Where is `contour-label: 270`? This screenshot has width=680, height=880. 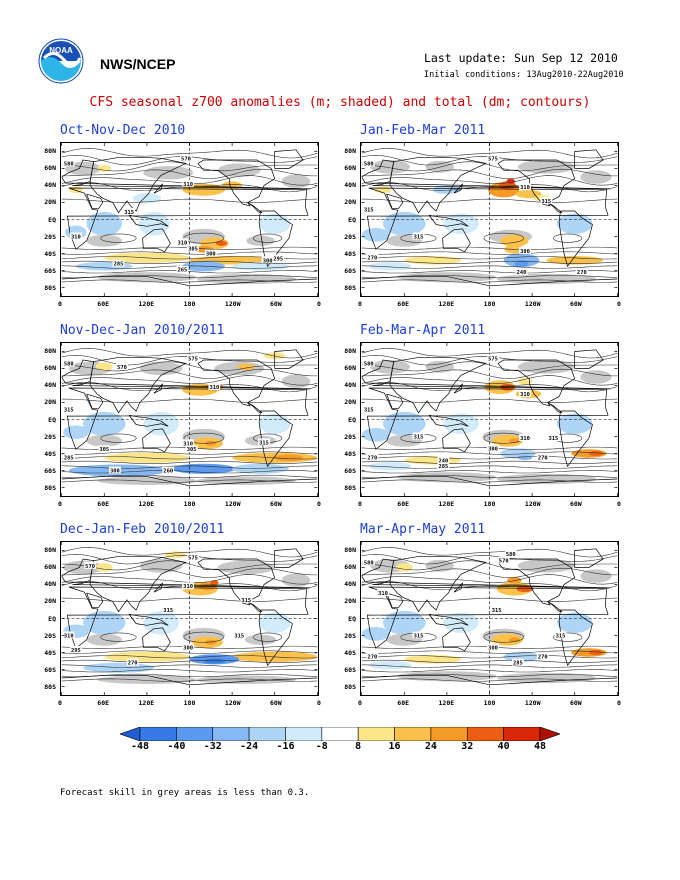 contour-label: 270 is located at coordinates (133, 664).